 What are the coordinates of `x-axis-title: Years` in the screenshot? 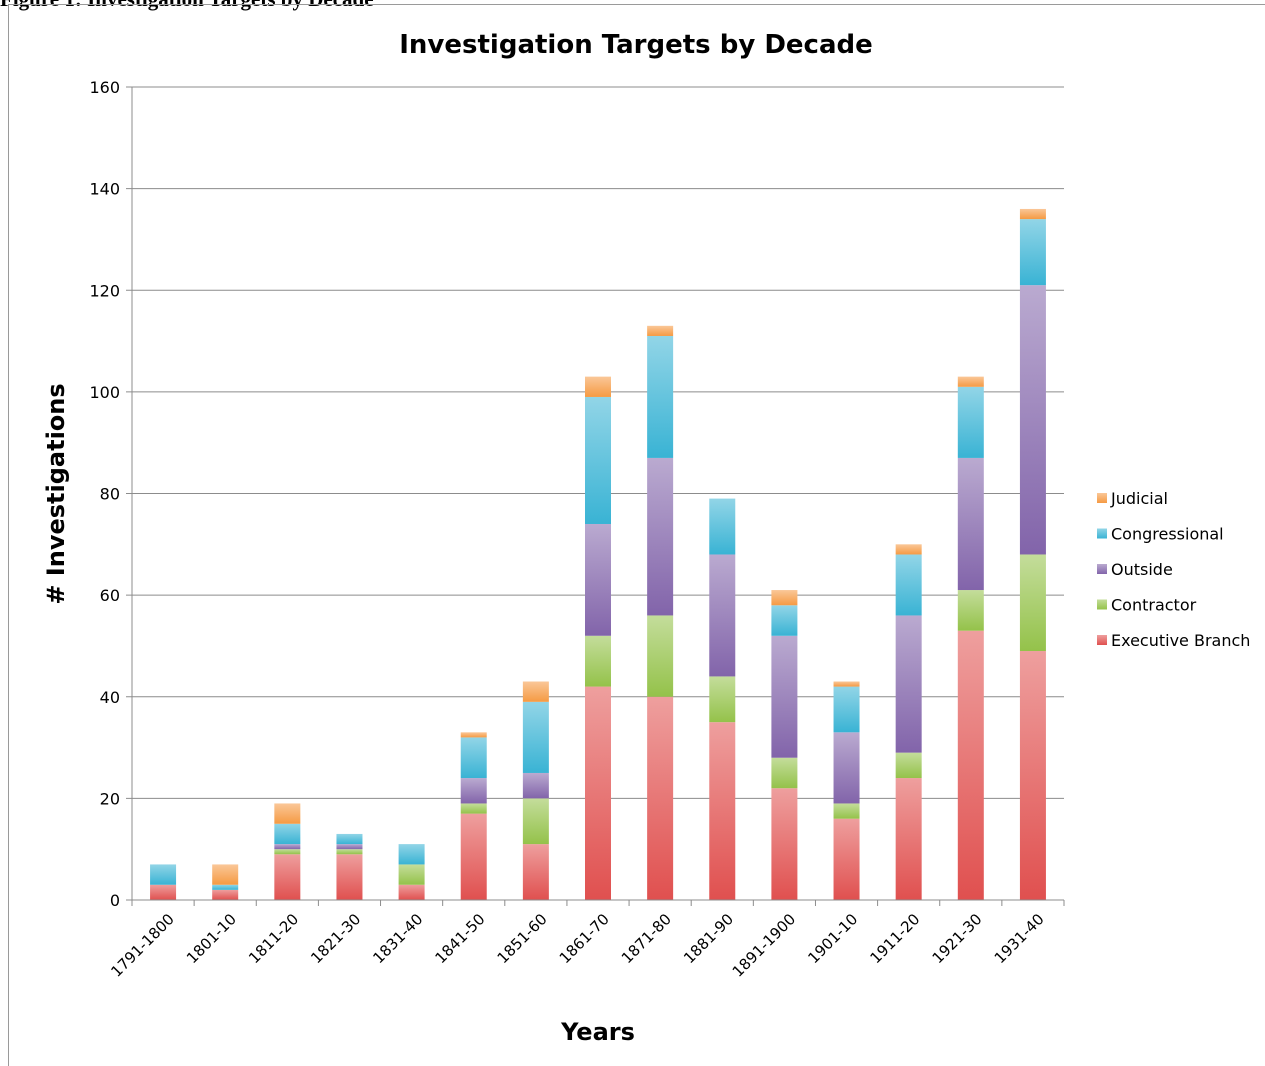 It's located at (597, 1032).